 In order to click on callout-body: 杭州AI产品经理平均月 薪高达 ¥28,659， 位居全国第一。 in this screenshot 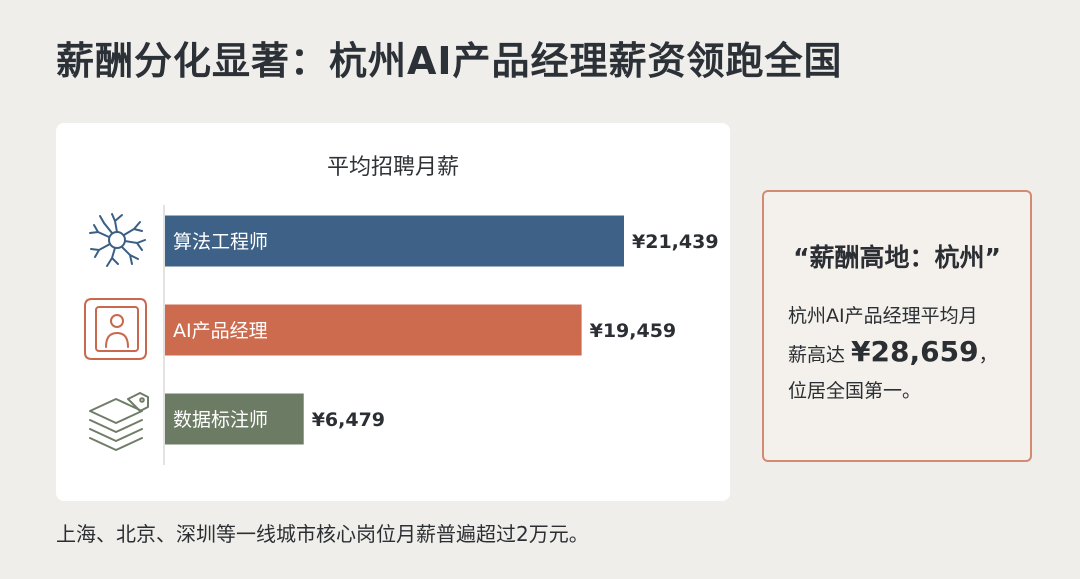, I will do `click(903, 353)`.